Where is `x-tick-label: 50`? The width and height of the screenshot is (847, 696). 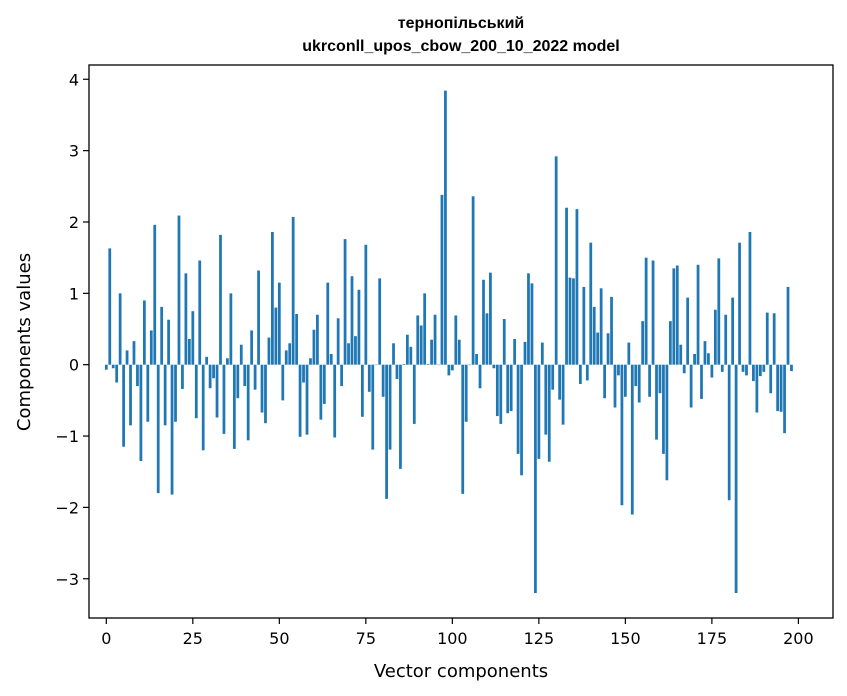
x-tick-label: 50 is located at coordinates (279, 638).